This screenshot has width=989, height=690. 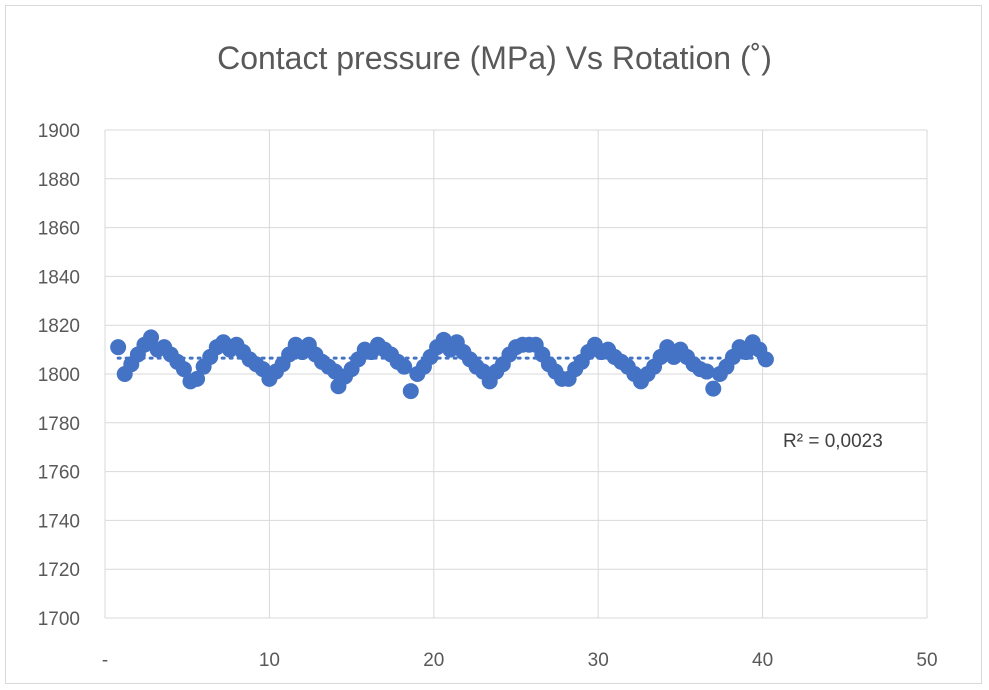 What do you see at coordinates (520, 660) in the screenshot?
I see `x-axis-ticks: - 10 20 30 40 50` at bounding box center [520, 660].